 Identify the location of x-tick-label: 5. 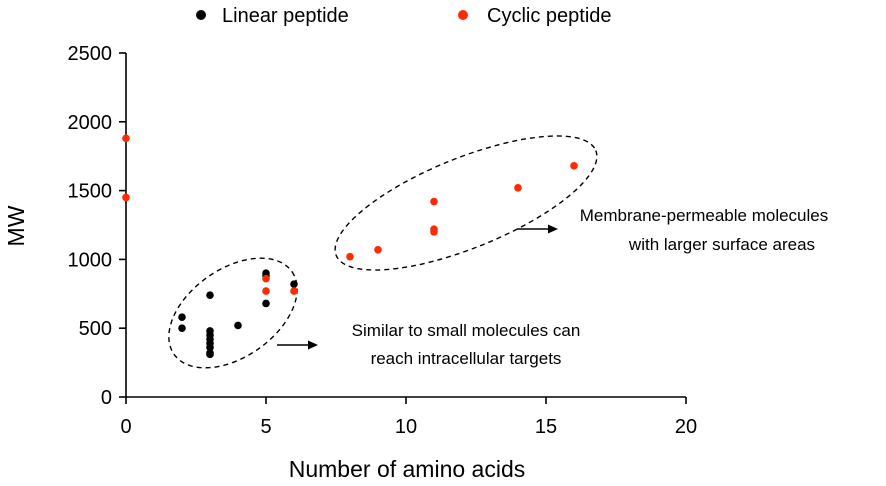
(265, 427).